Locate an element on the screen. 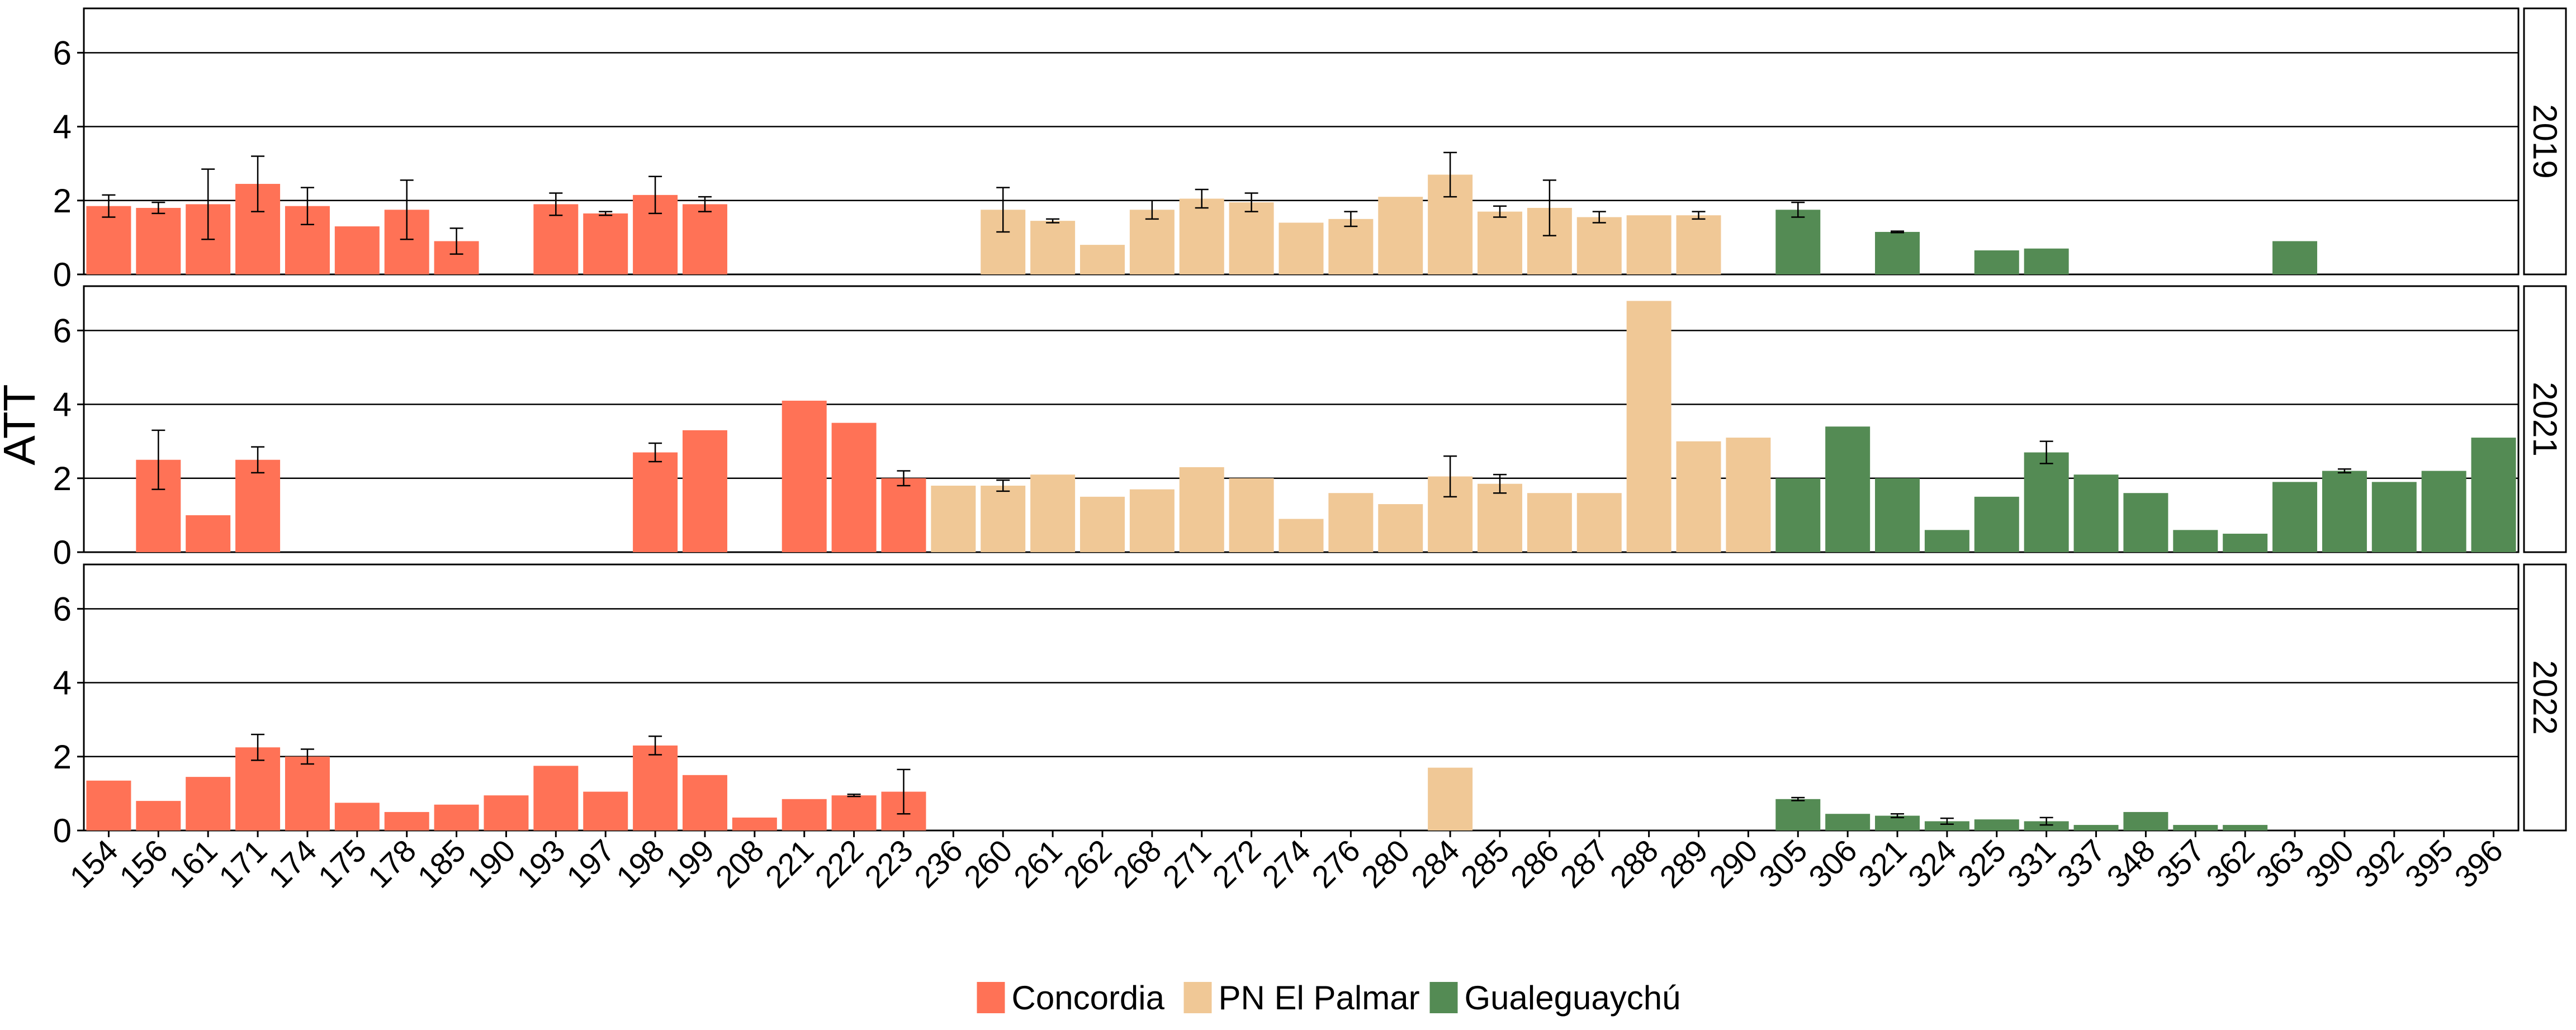 The image size is (2576, 1030). bar-198-2021 is located at coordinates (656, 502).